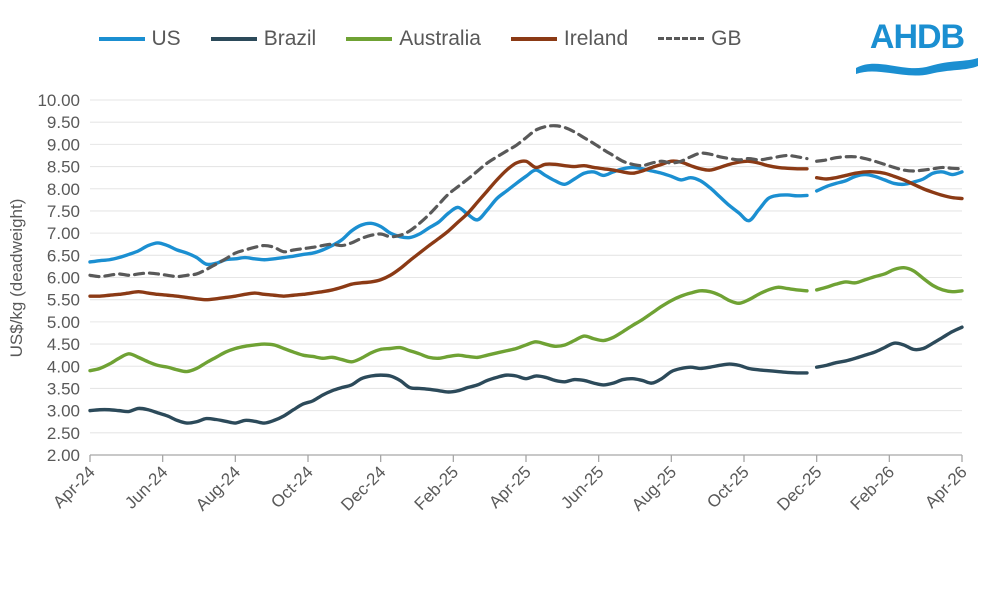  What do you see at coordinates (582, 487) in the screenshot?
I see `x-tick-label: Jun-25` at bounding box center [582, 487].